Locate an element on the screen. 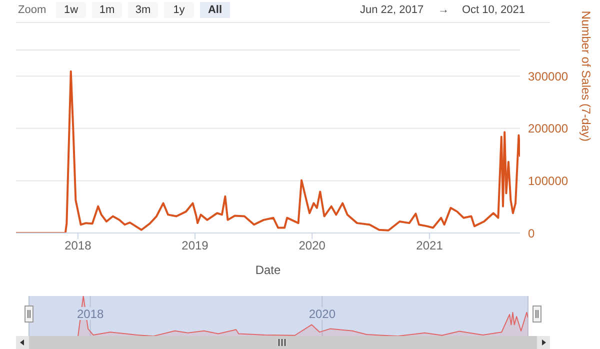 This screenshot has width=600, height=349. y-tick-label: 0 is located at coordinates (531, 233).